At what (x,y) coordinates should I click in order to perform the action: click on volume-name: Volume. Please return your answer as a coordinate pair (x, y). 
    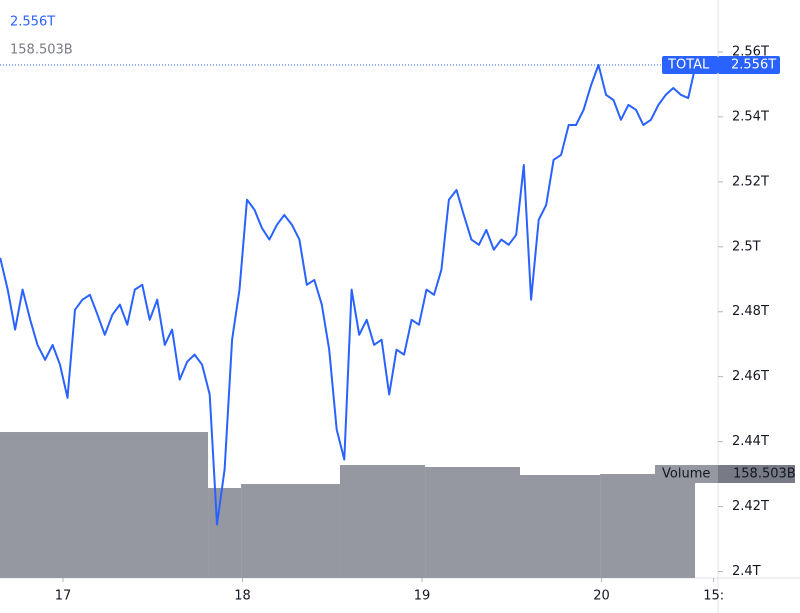
    Looking at the image, I should click on (686, 474).